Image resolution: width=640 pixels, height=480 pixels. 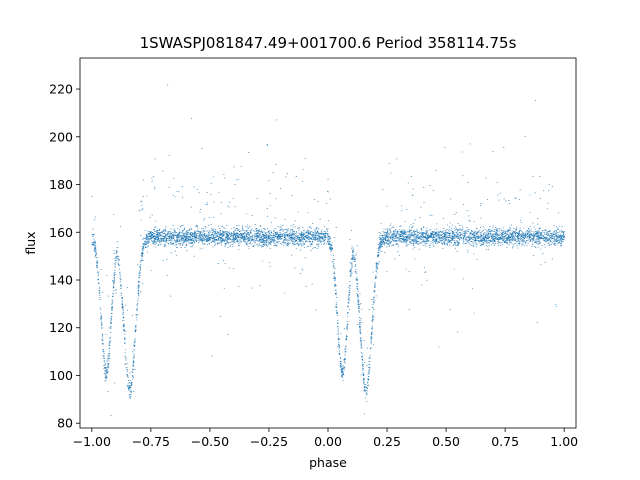 What do you see at coordinates (269, 441) in the screenshot?
I see `x-tick-label: −0.25` at bounding box center [269, 441].